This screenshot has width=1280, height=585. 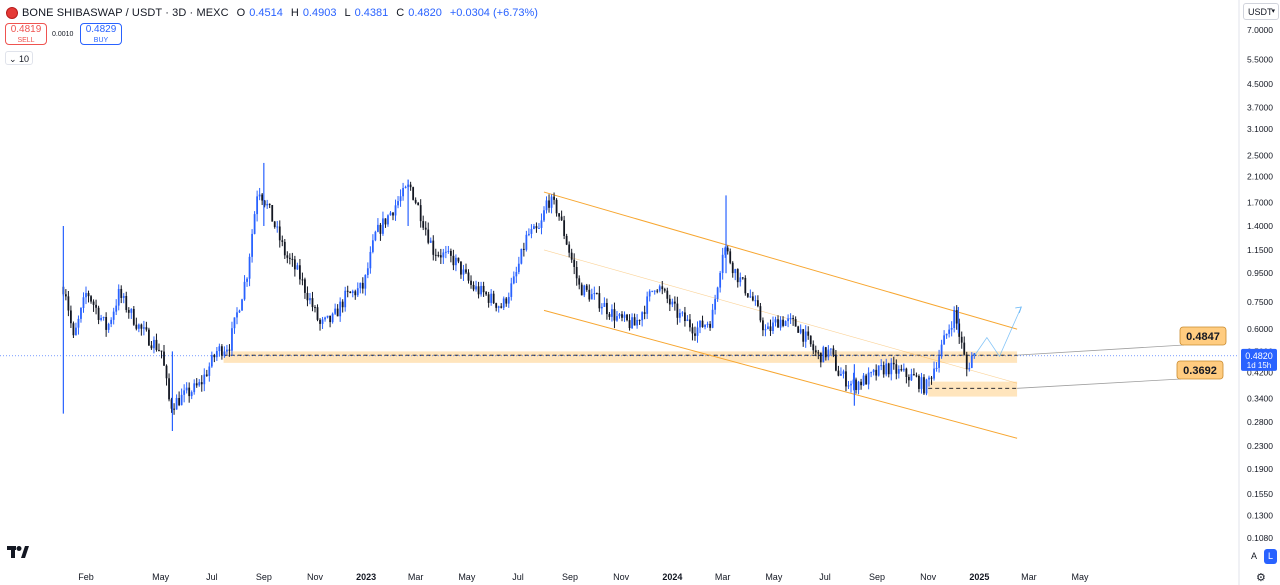 I want to click on x-tick-label: Sep, so click(x=877, y=577).